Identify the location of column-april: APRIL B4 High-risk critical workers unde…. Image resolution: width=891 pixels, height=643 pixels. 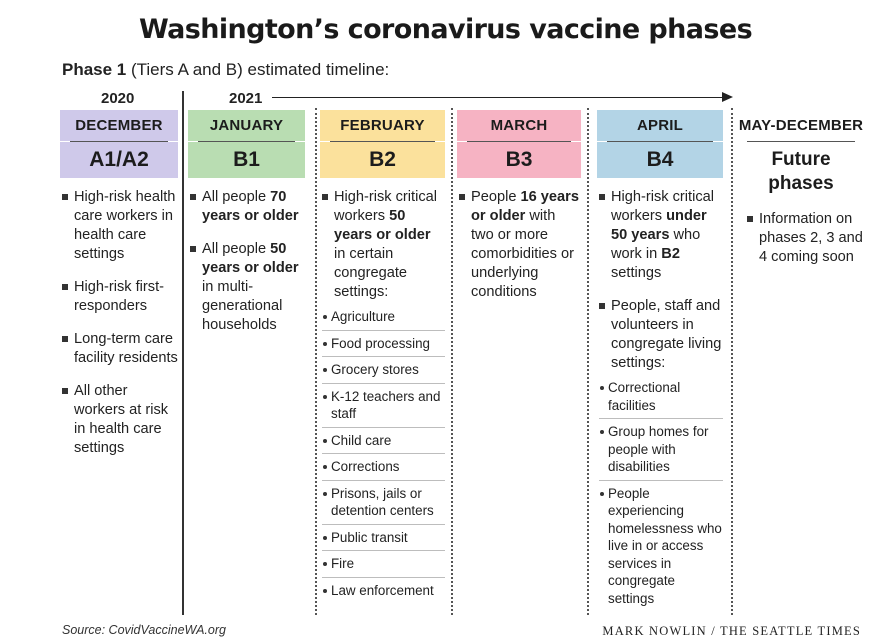
(660, 362).